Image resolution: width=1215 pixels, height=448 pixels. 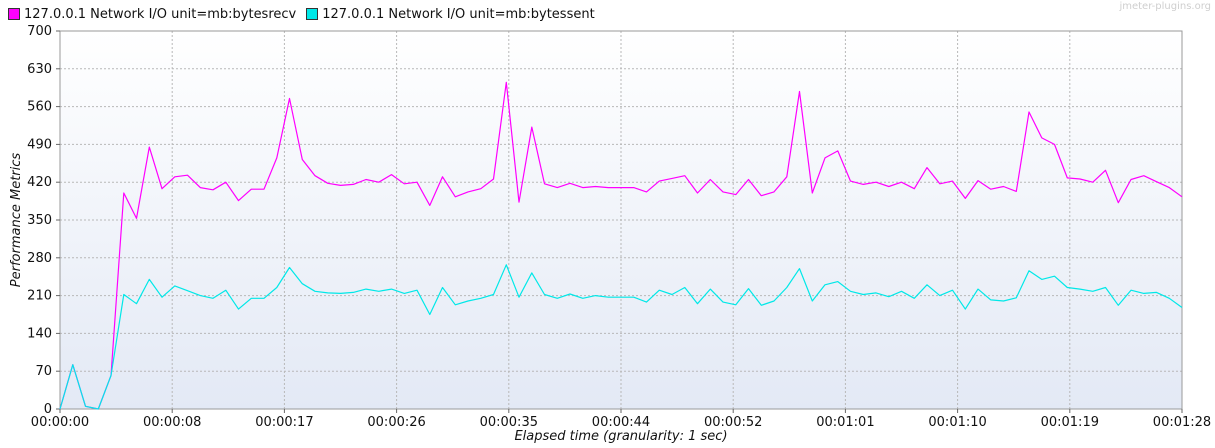 What do you see at coordinates (284, 422) in the screenshot?
I see `x-tick-label: 00:00:17` at bounding box center [284, 422].